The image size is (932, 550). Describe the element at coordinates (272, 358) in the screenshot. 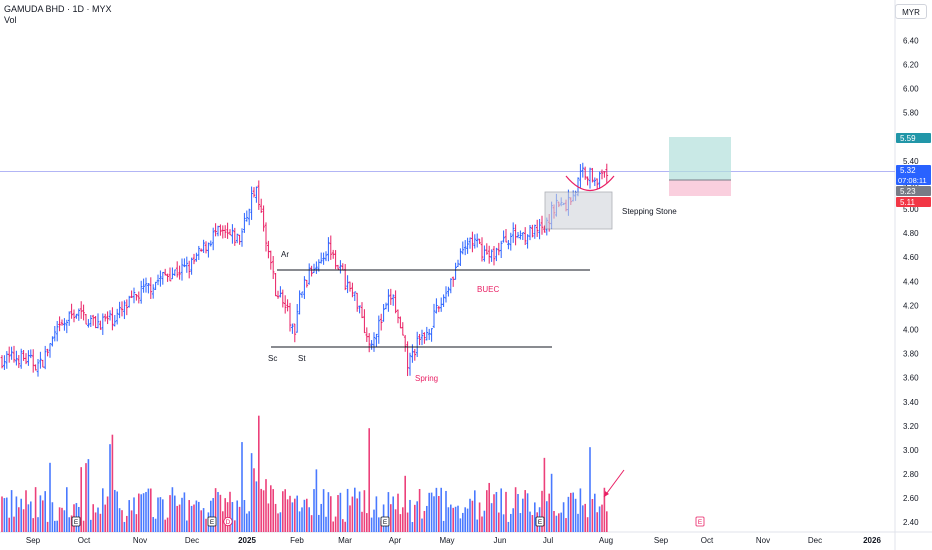

I see `annotation-label: Sc` at that location.